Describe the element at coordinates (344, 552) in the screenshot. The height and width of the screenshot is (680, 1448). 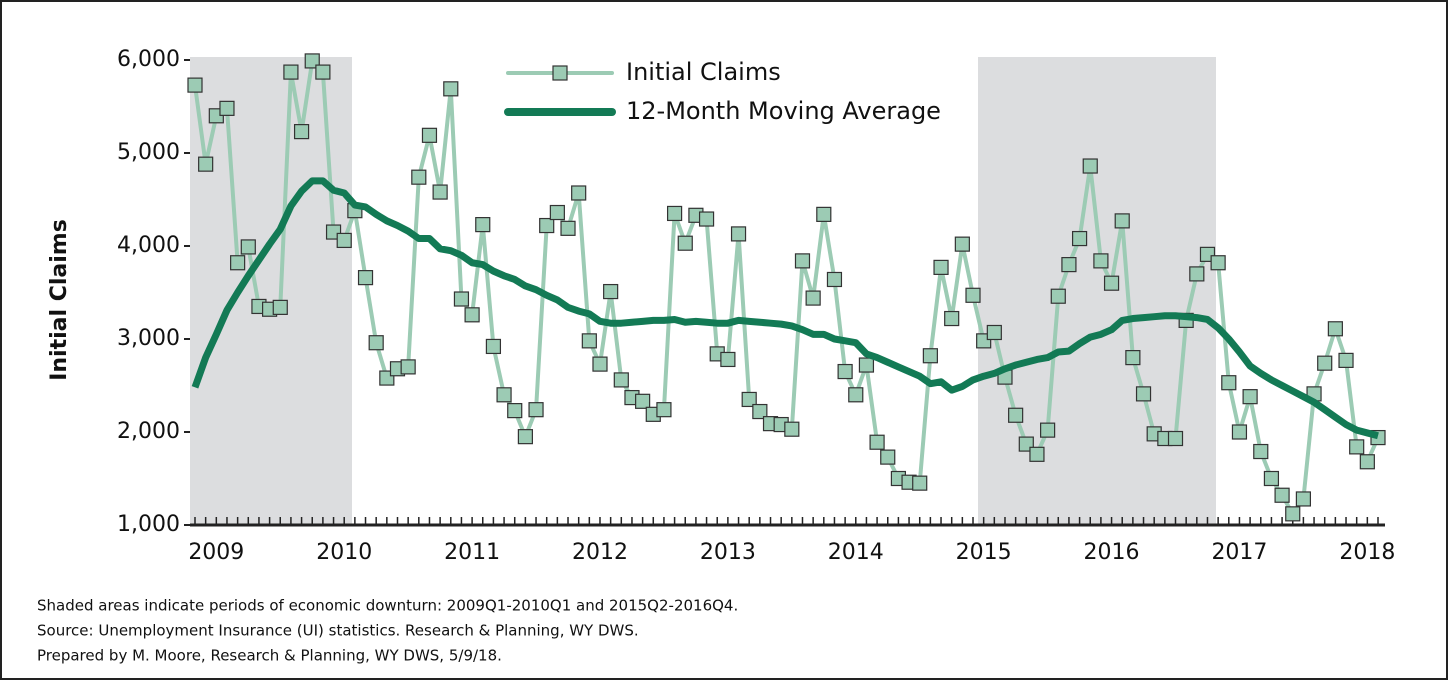
I see `x-tick-label: 2010` at that location.